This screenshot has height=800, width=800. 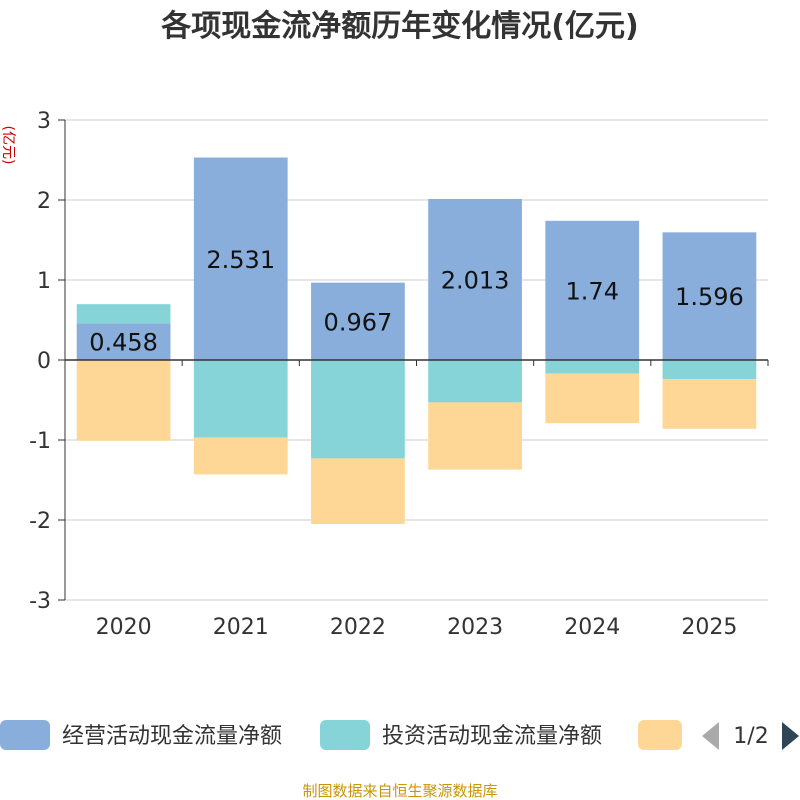 I want to click on chart-title: 各项现金流净额历年变化情况(亿元), so click(x=399, y=26).